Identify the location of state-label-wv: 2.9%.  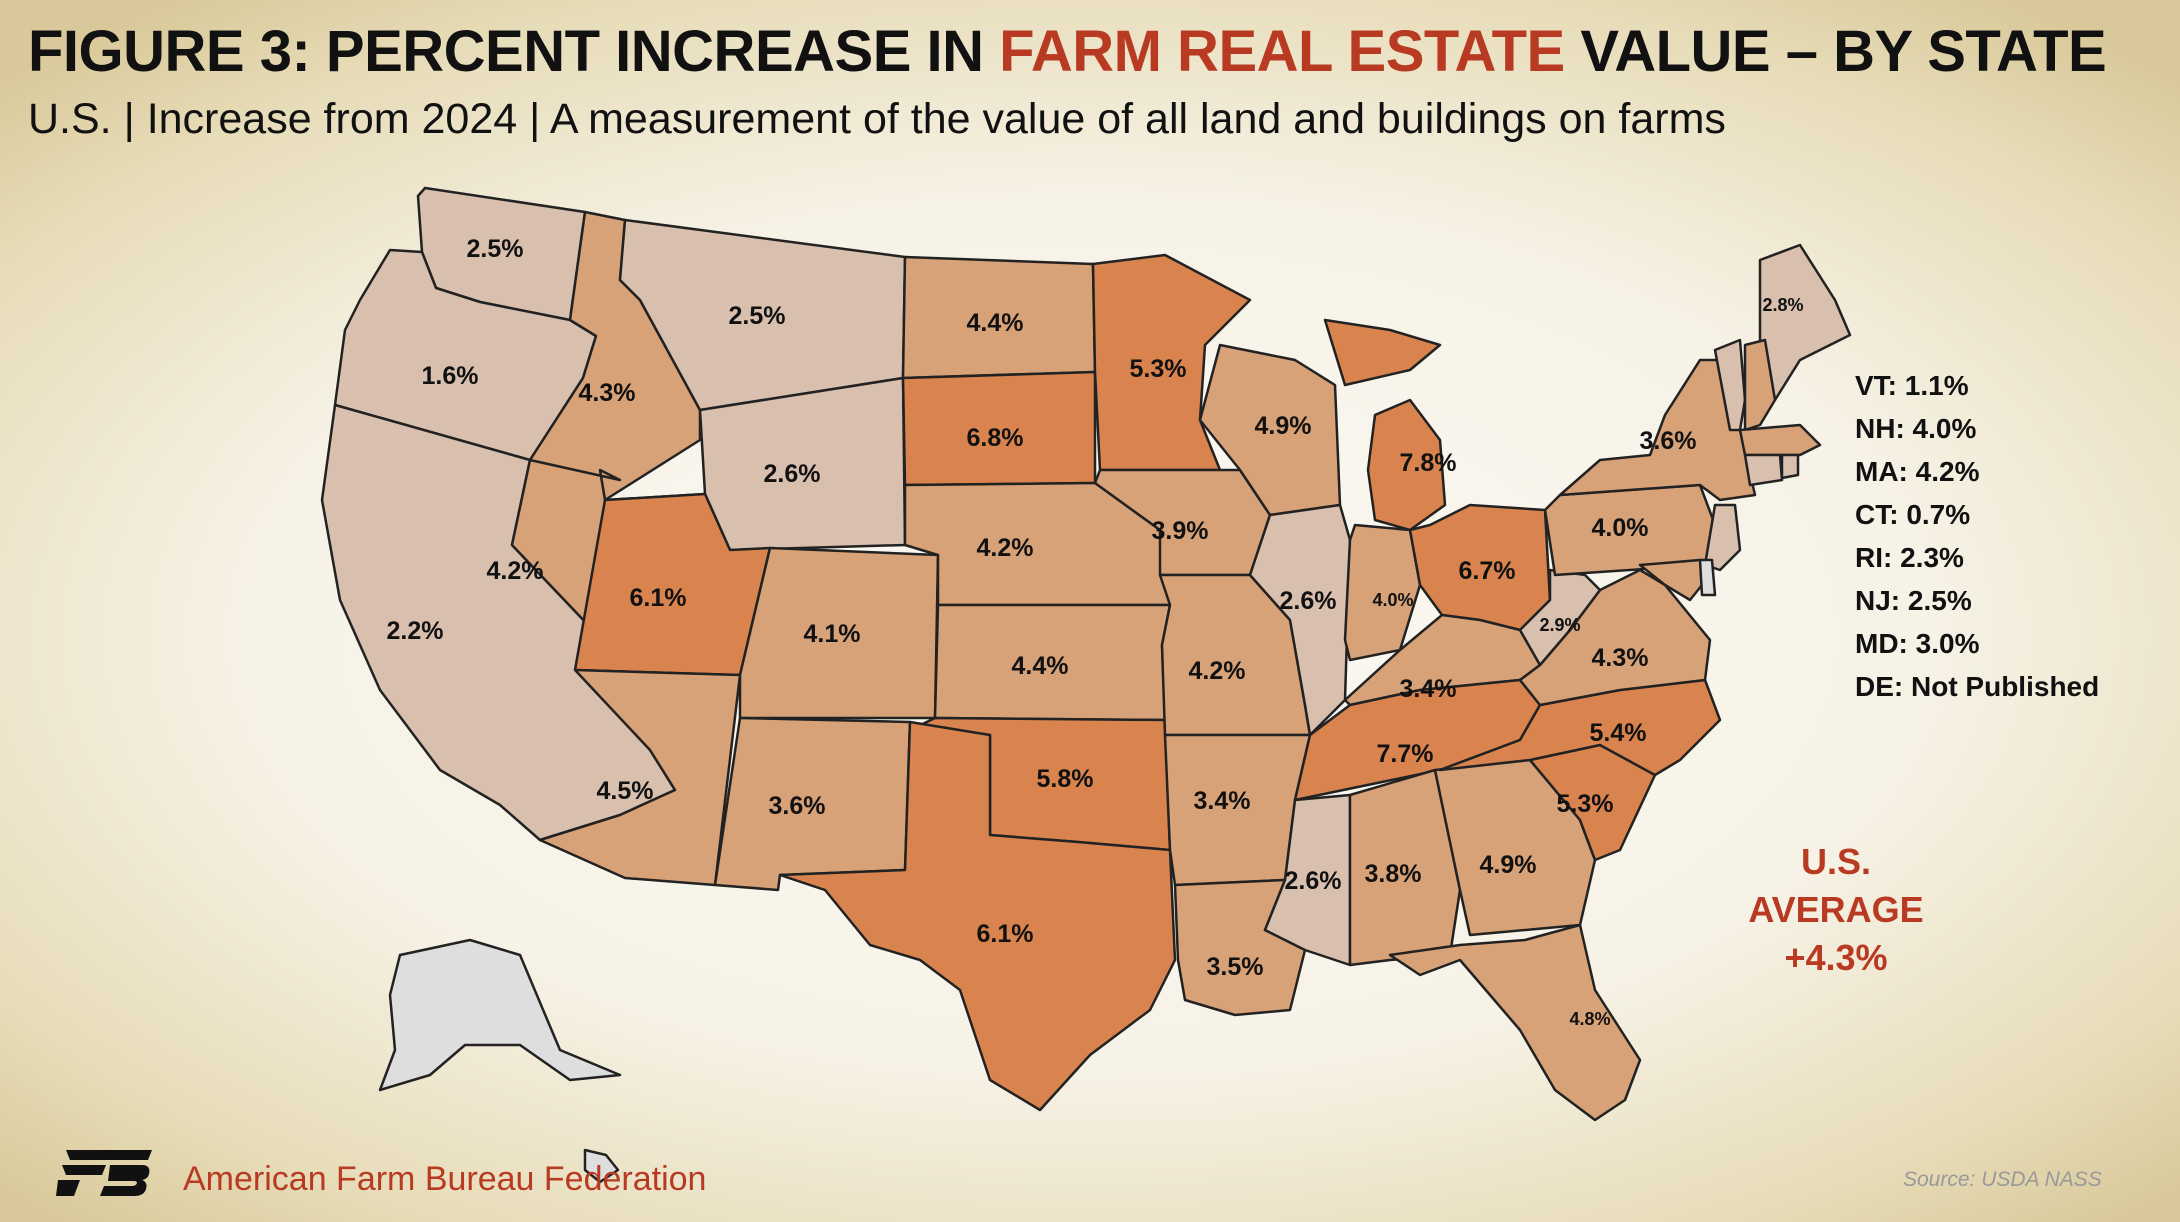
(1559, 625).